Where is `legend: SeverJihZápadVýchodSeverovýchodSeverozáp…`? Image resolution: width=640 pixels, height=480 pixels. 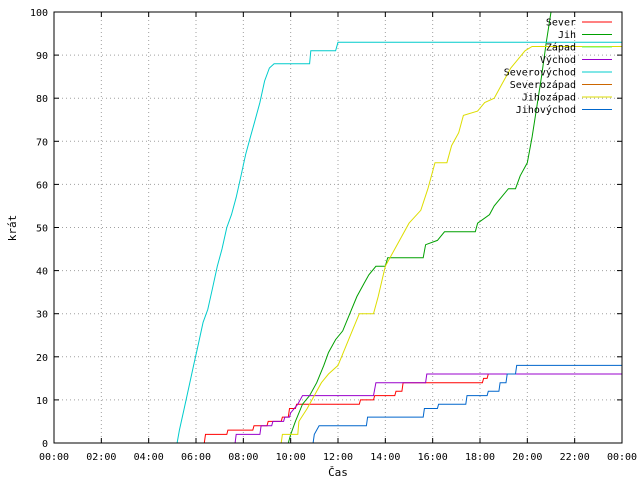 legend: SeverJihZápadVýchodSeverovýchodSeverozáp… is located at coordinates (558, 67).